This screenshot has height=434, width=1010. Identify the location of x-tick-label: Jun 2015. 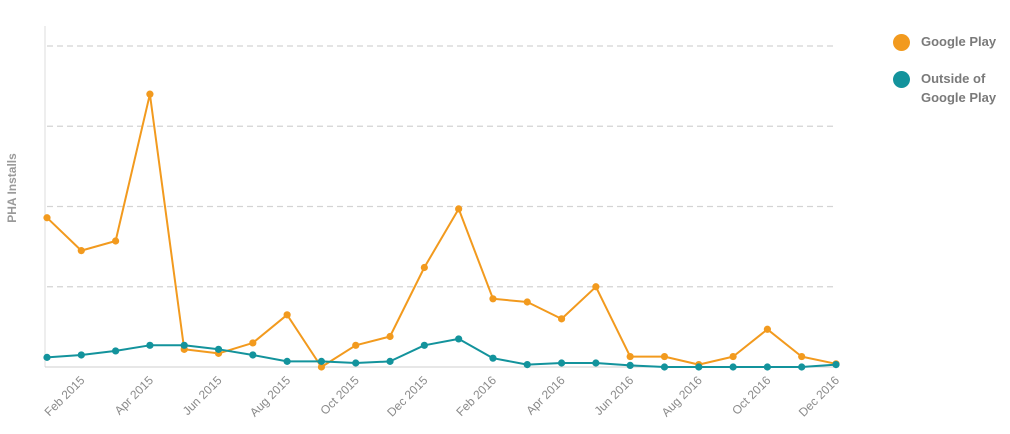
(202, 395).